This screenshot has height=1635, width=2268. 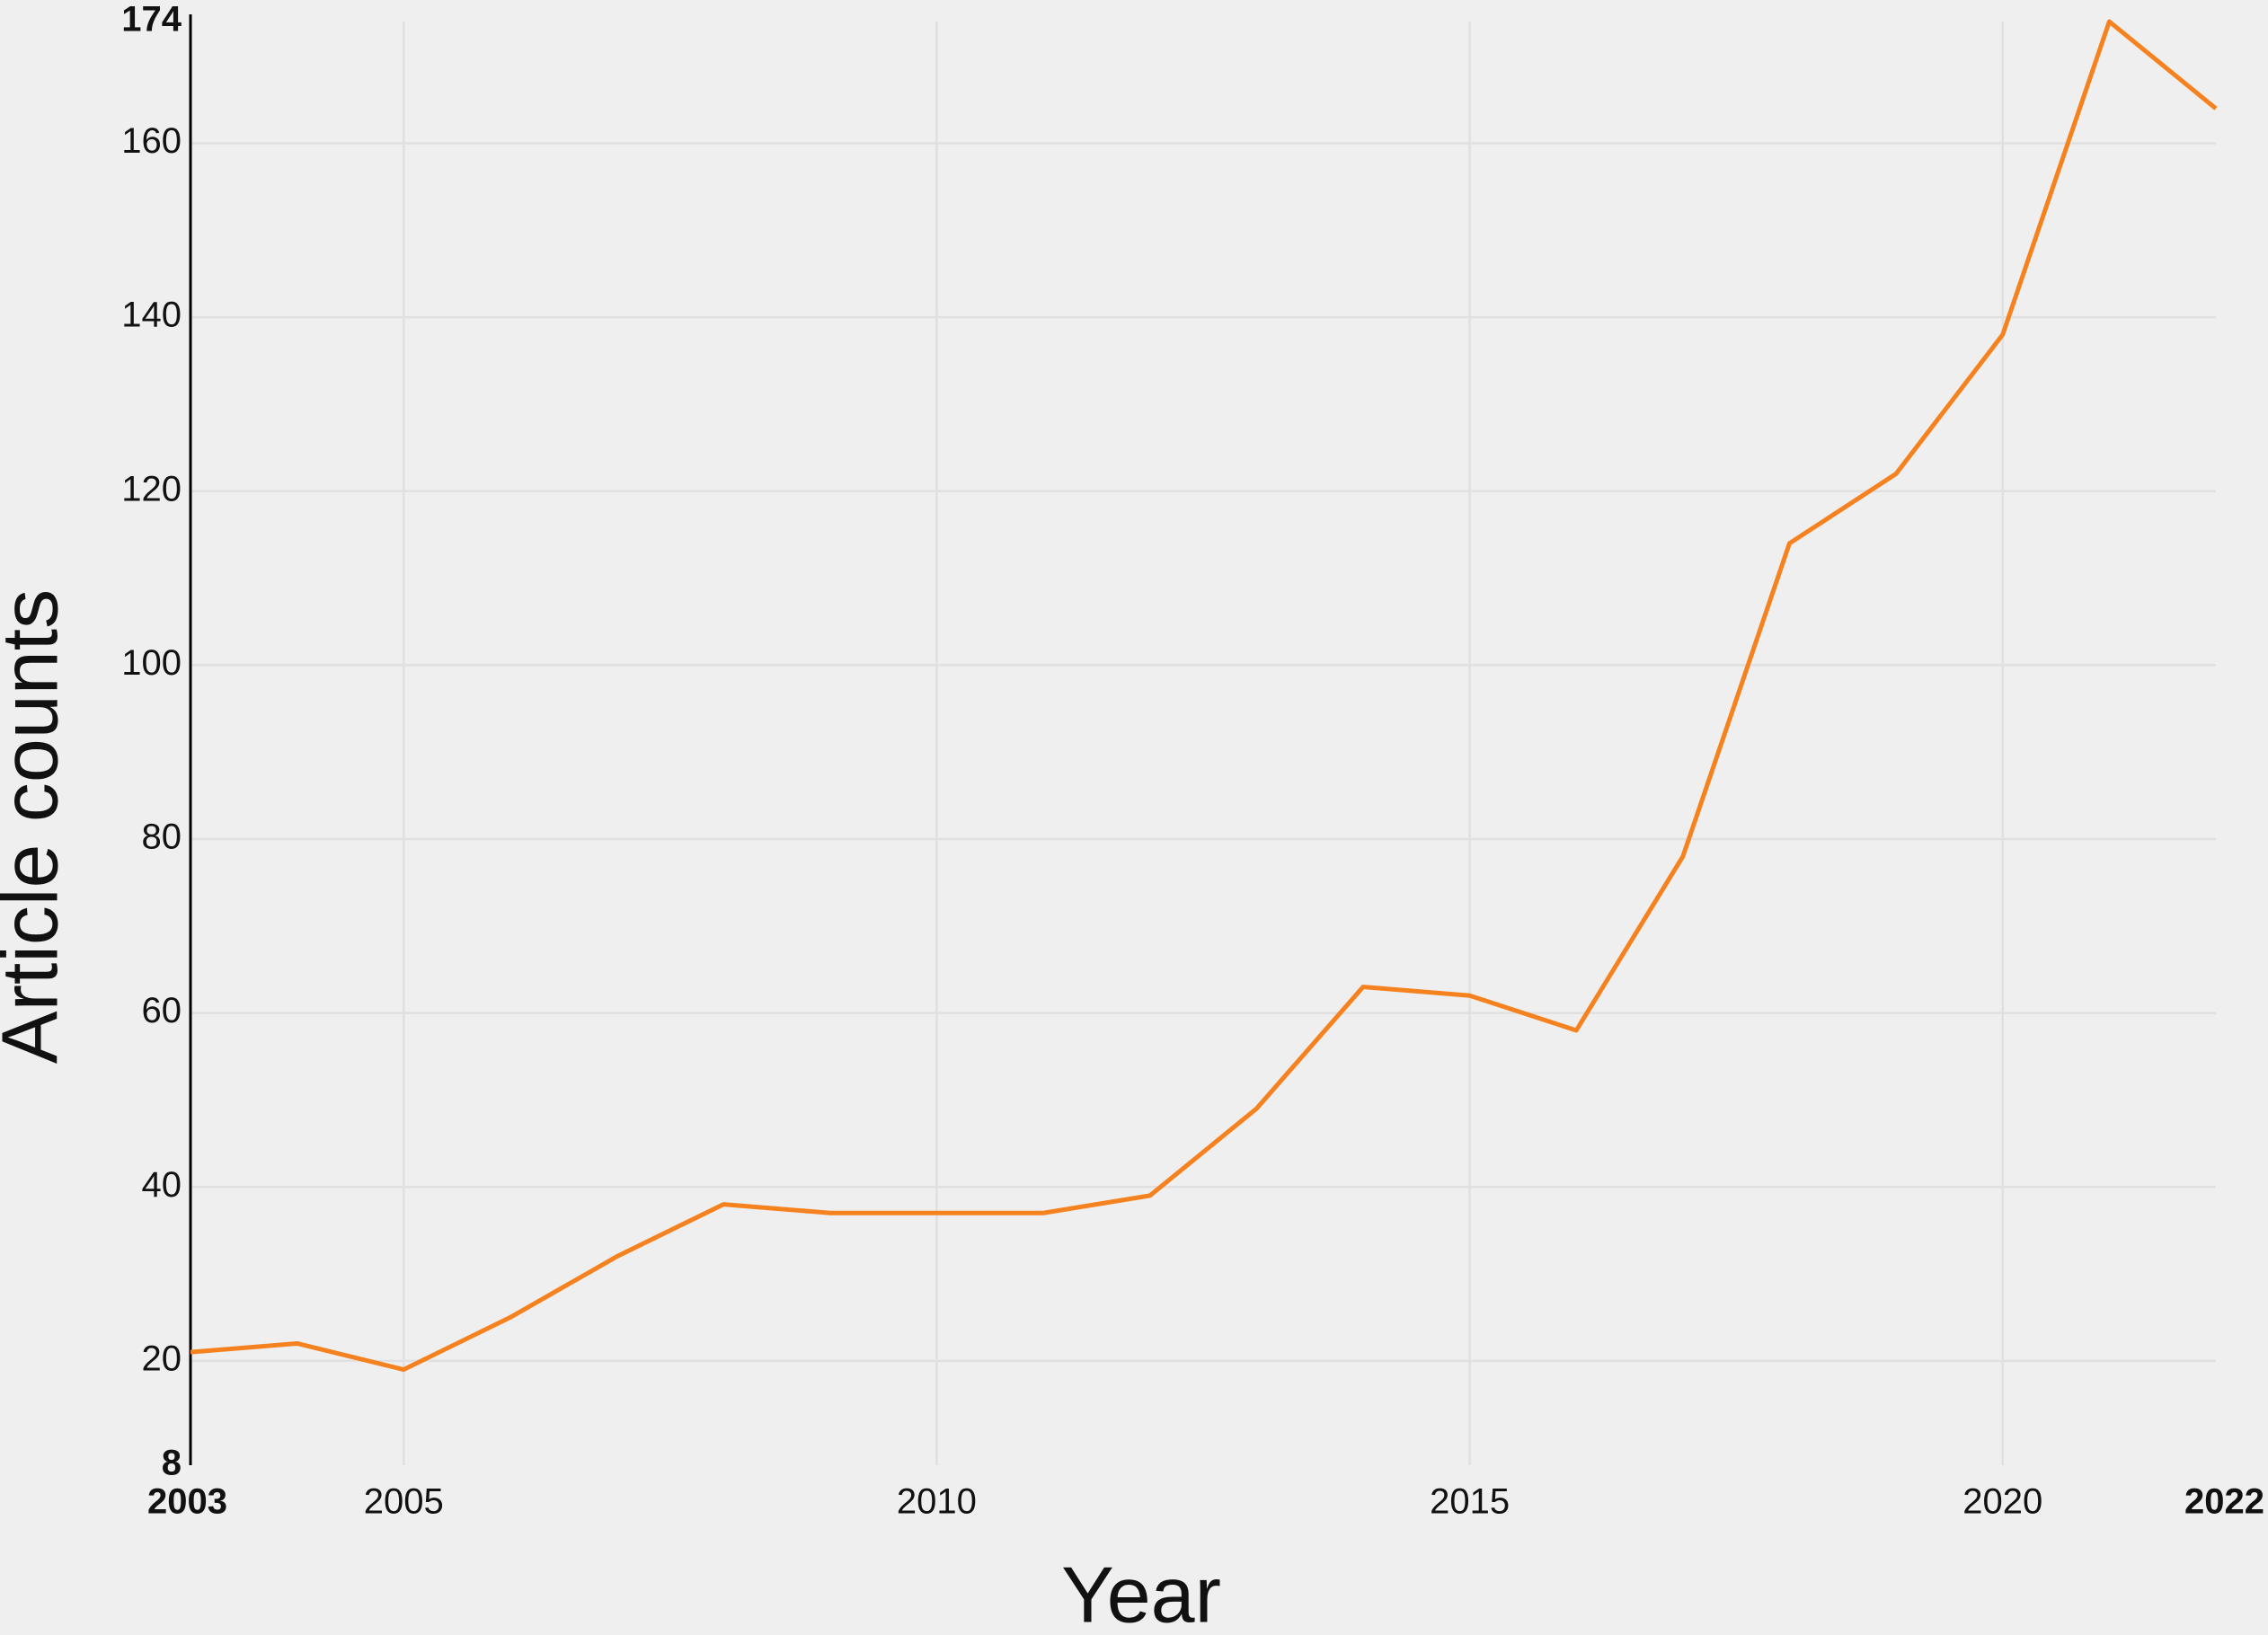 What do you see at coordinates (1470, 1502) in the screenshot?
I see `x-tick-label: 2015` at bounding box center [1470, 1502].